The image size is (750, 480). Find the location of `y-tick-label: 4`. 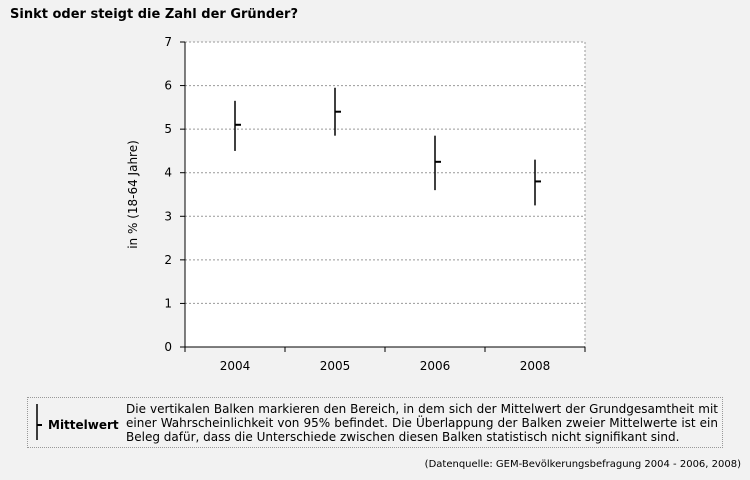

y-tick-label: 4 is located at coordinates (168, 173).